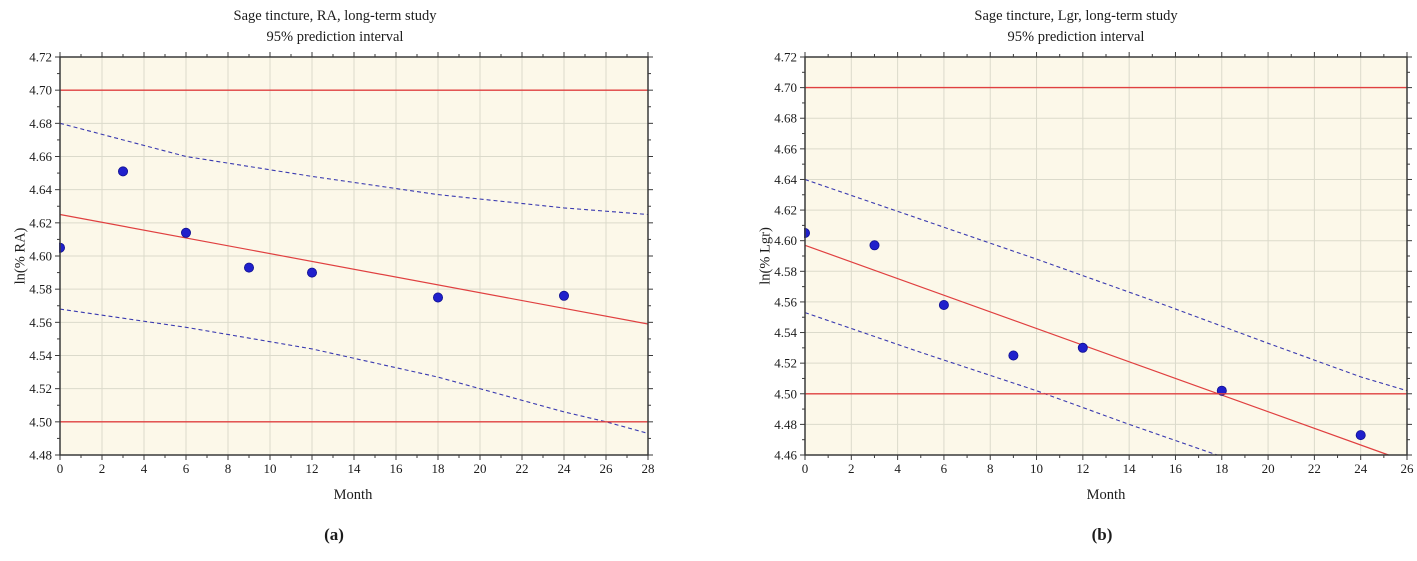  What do you see at coordinates (765, 256) in the screenshot?
I see `chart-b-ylabel: ln(% Lgr)` at bounding box center [765, 256].